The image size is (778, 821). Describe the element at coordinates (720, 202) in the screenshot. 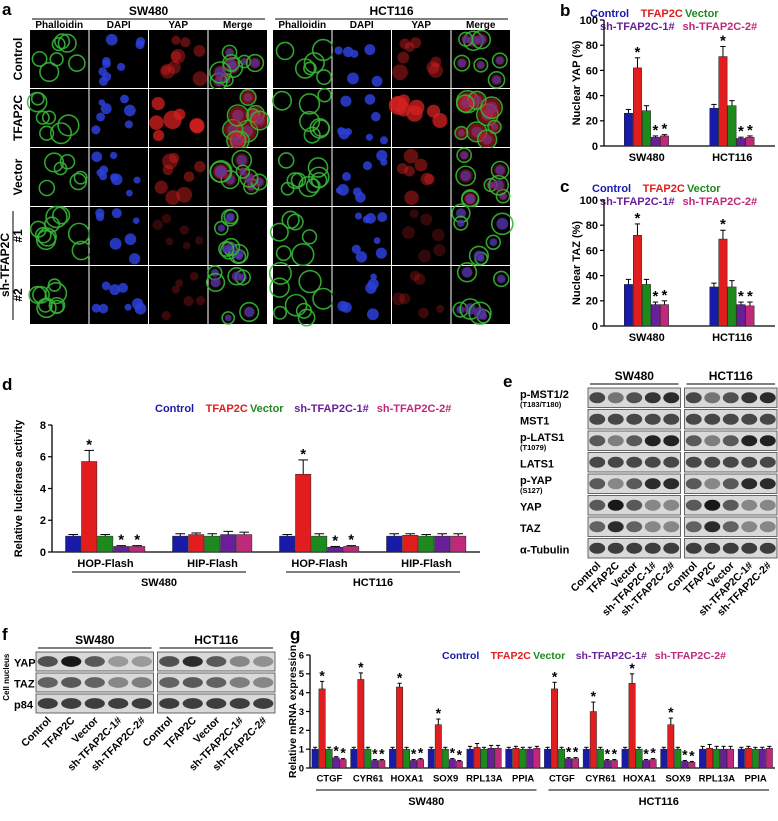

I see `panel-c-legend-sh2: sh-TFAP2C-2#` at that location.